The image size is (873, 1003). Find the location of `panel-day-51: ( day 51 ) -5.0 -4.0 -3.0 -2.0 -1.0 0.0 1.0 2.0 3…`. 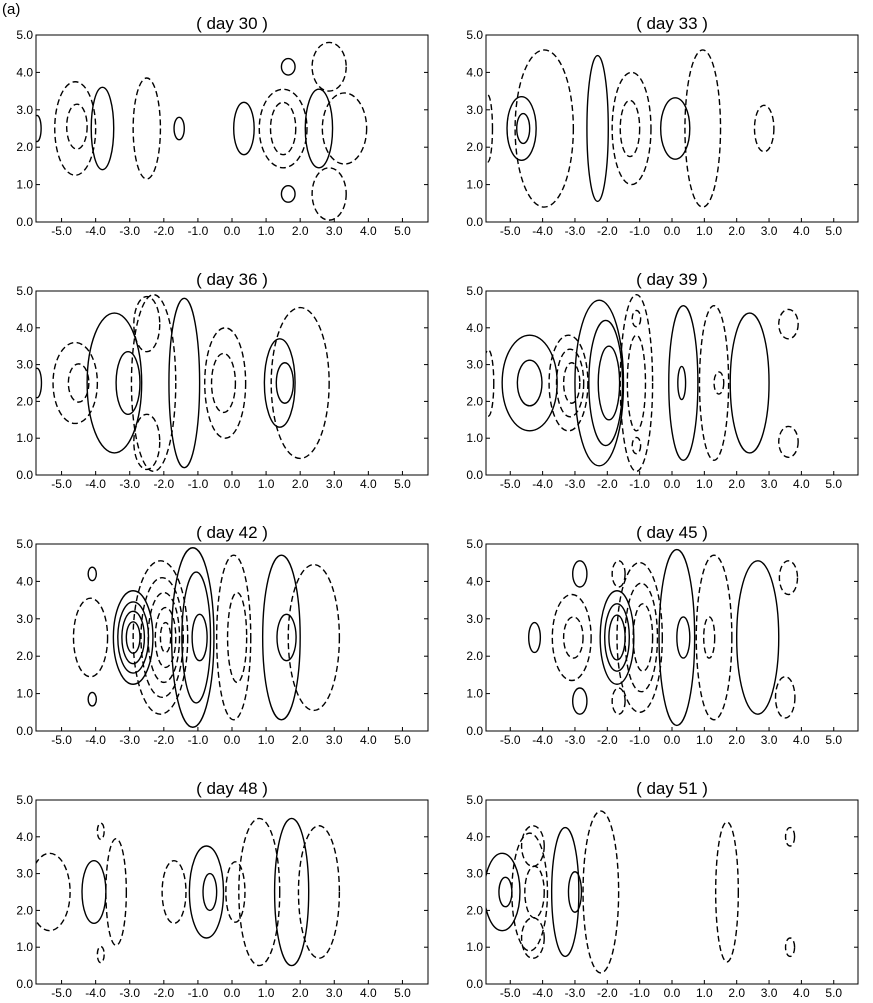

panel-day-51: ( day 51 ) -5.0 -4.0 -3.0 -2.0 -1.0 0.0 1.0 2.0 3… is located at coordinates (662, 889).